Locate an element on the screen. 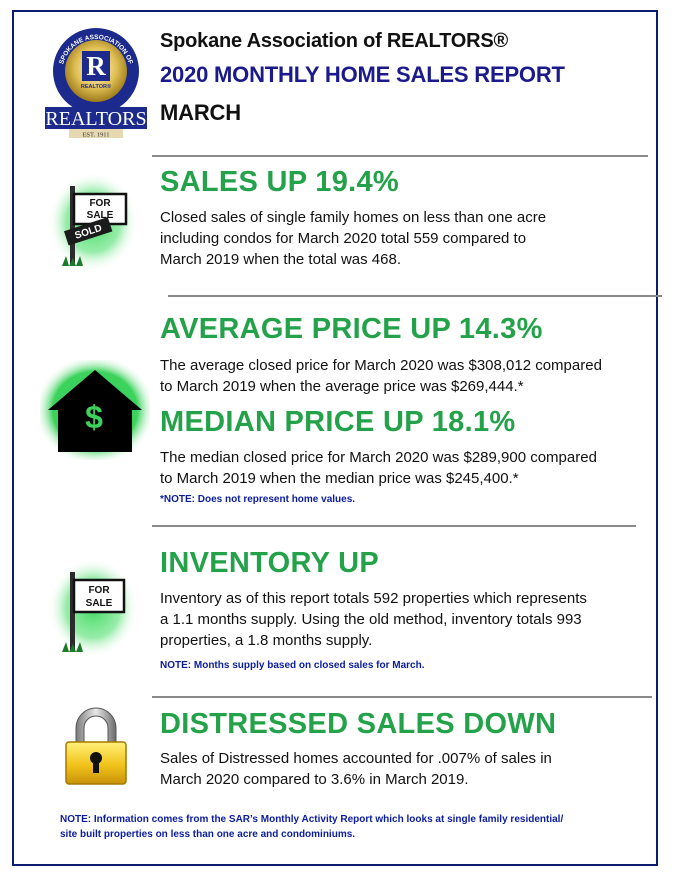 The width and height of the screenshot is (673, 881). for-sale-sign-icon: FOR SALE is located at coordinates (93, 608).